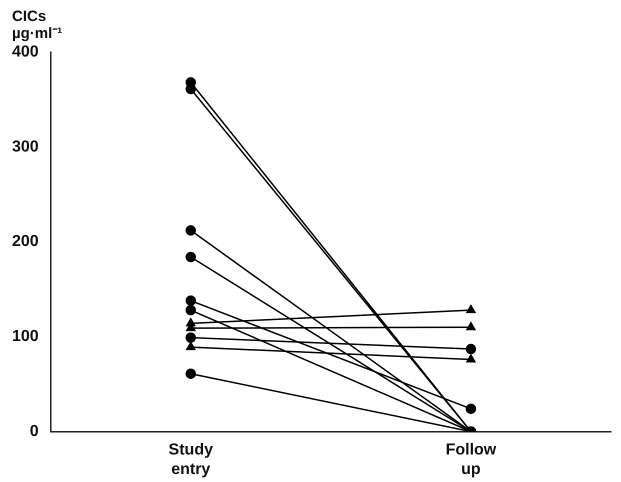 This screenshot has height=482, width=621. Describe the element at coordinates (25, 147) in the screenshot. I see `y-tick-label: 300` at that location.